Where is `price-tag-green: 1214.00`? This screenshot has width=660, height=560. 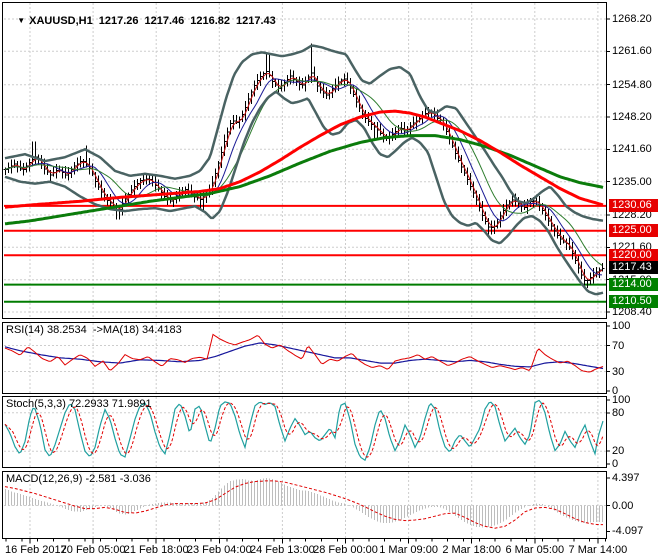
price-tag-green: 1214.00 is located at coordinates (633, 285).